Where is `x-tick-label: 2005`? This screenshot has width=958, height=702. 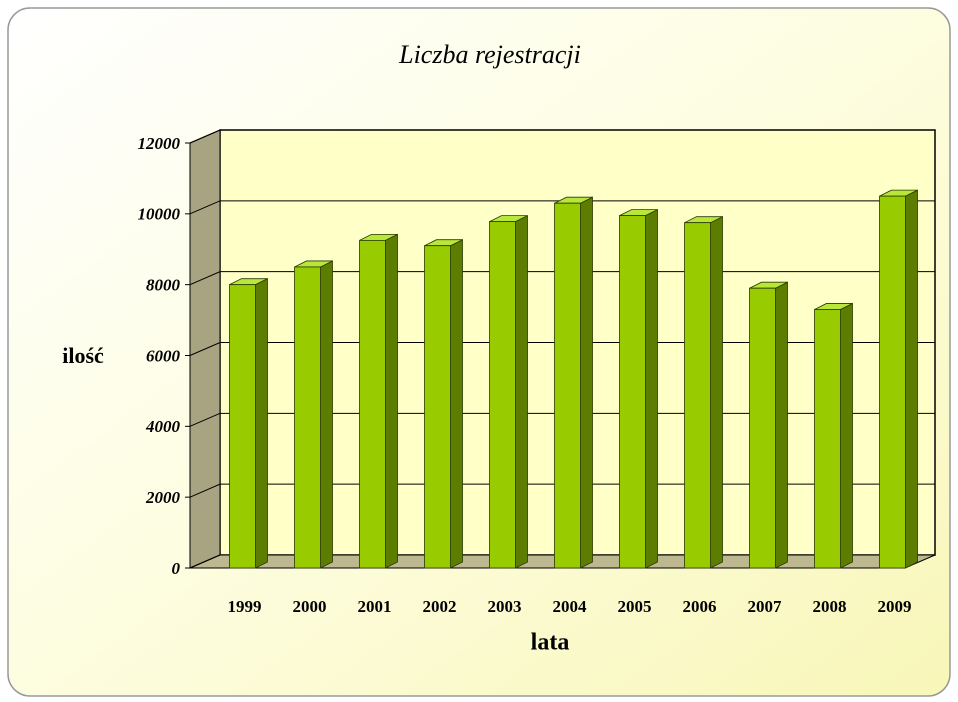 x-tick-label: 2005 is located at coordinates (635, 606).